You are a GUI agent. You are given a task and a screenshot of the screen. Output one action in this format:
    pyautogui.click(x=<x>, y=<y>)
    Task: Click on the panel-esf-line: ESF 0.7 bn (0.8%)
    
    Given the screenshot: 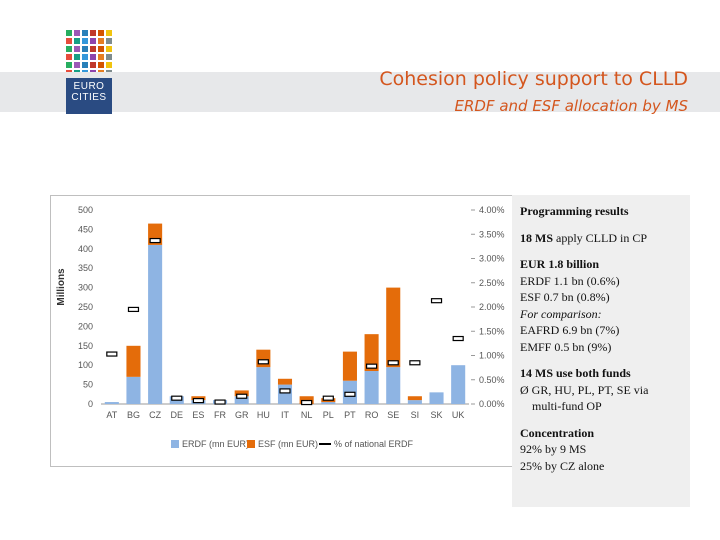 What is the action you would take?
    pyautogui.click(x=565, y=297)
    